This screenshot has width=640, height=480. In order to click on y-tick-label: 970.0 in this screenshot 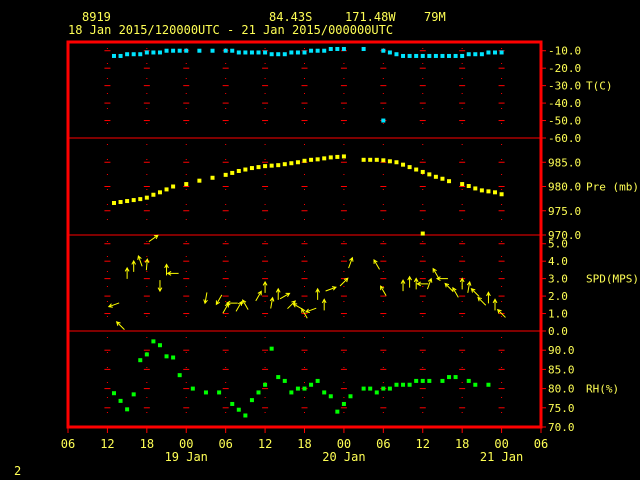, I will do `click(564, 235)`.